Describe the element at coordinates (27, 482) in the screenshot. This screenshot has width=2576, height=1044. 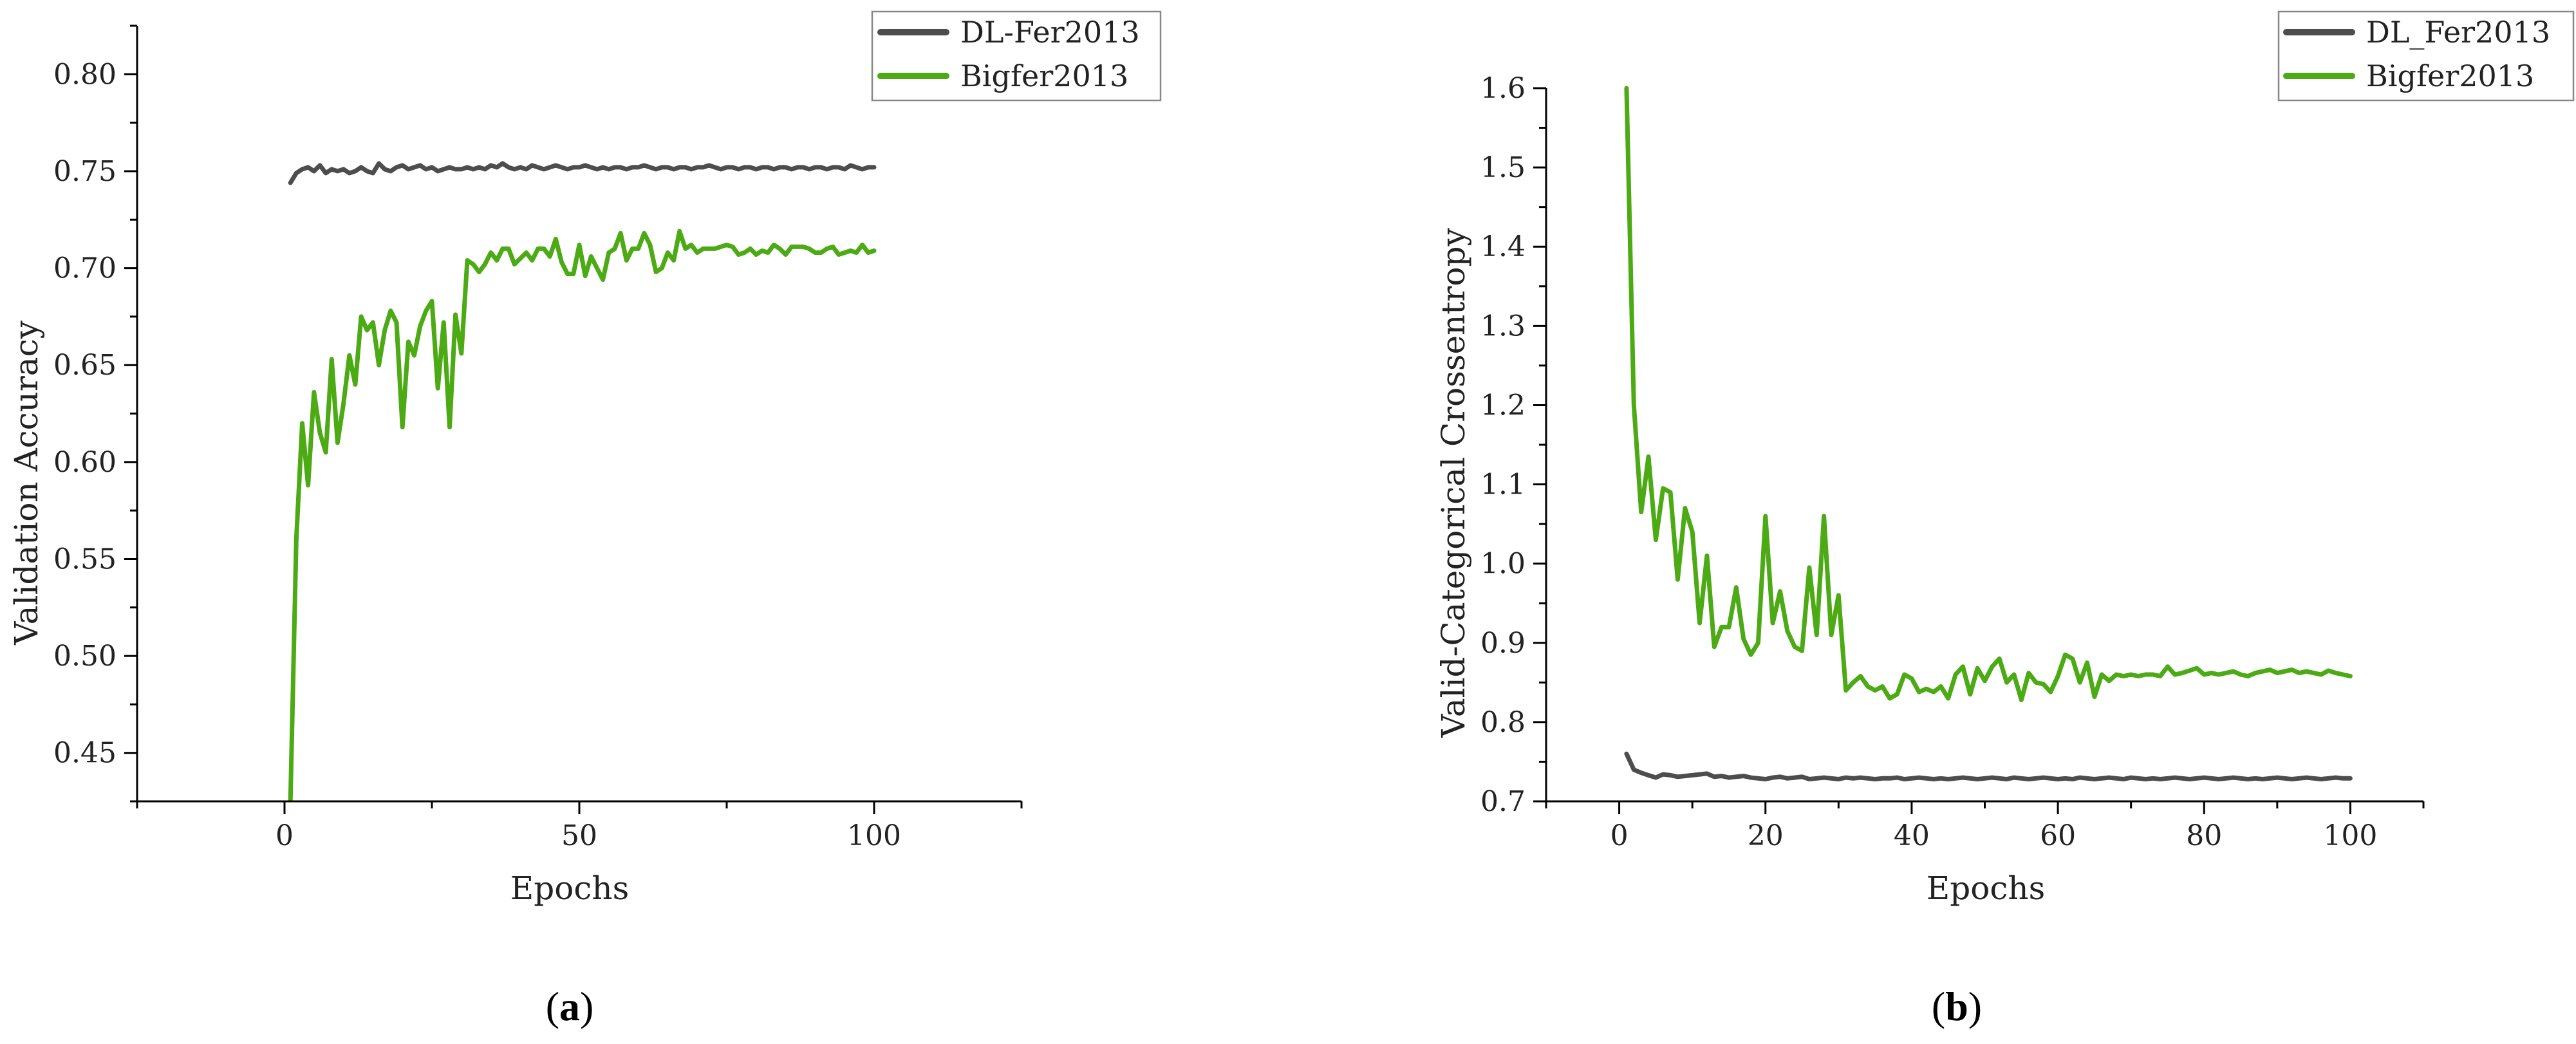
I see `chart-a-y-axis-title: Validation Accuracy` at that location.